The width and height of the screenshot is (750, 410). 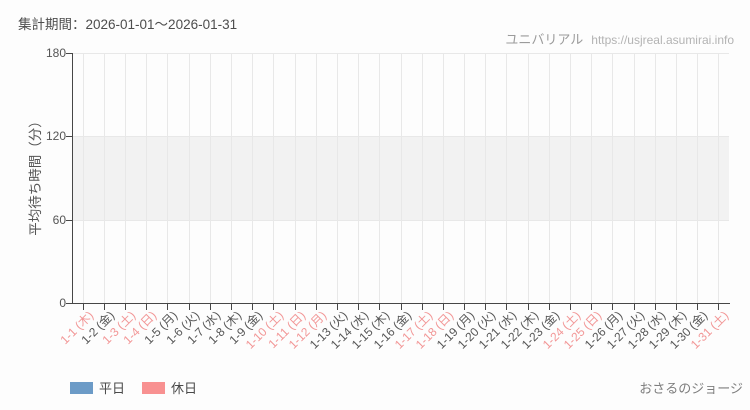 What do you see at coordinates (81, 387) in the screenshot?
I see `weekday-color-swatch` at bounding box center [81, 387].